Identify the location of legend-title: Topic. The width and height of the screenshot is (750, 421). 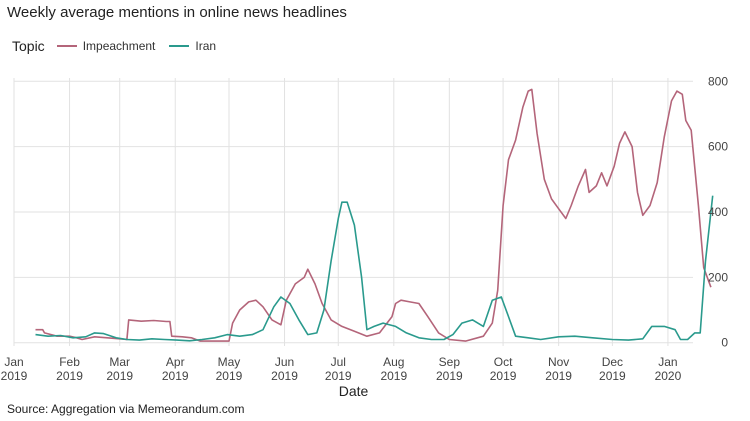
(28, 46).